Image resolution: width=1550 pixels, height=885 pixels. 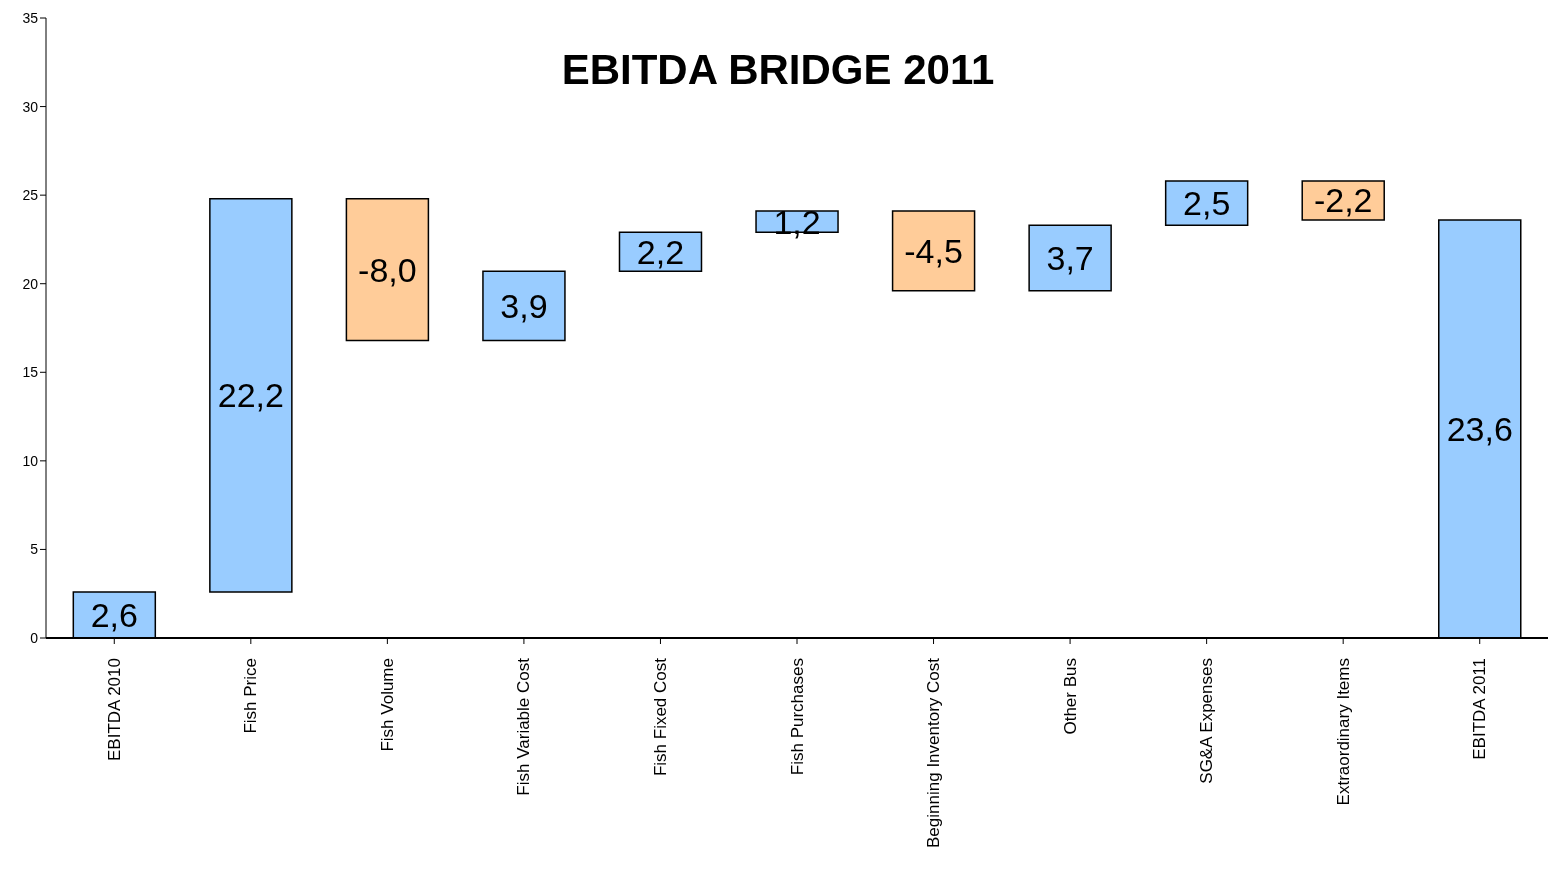 I want to click on data-label: -2,2, so click(x=1343, y=200).